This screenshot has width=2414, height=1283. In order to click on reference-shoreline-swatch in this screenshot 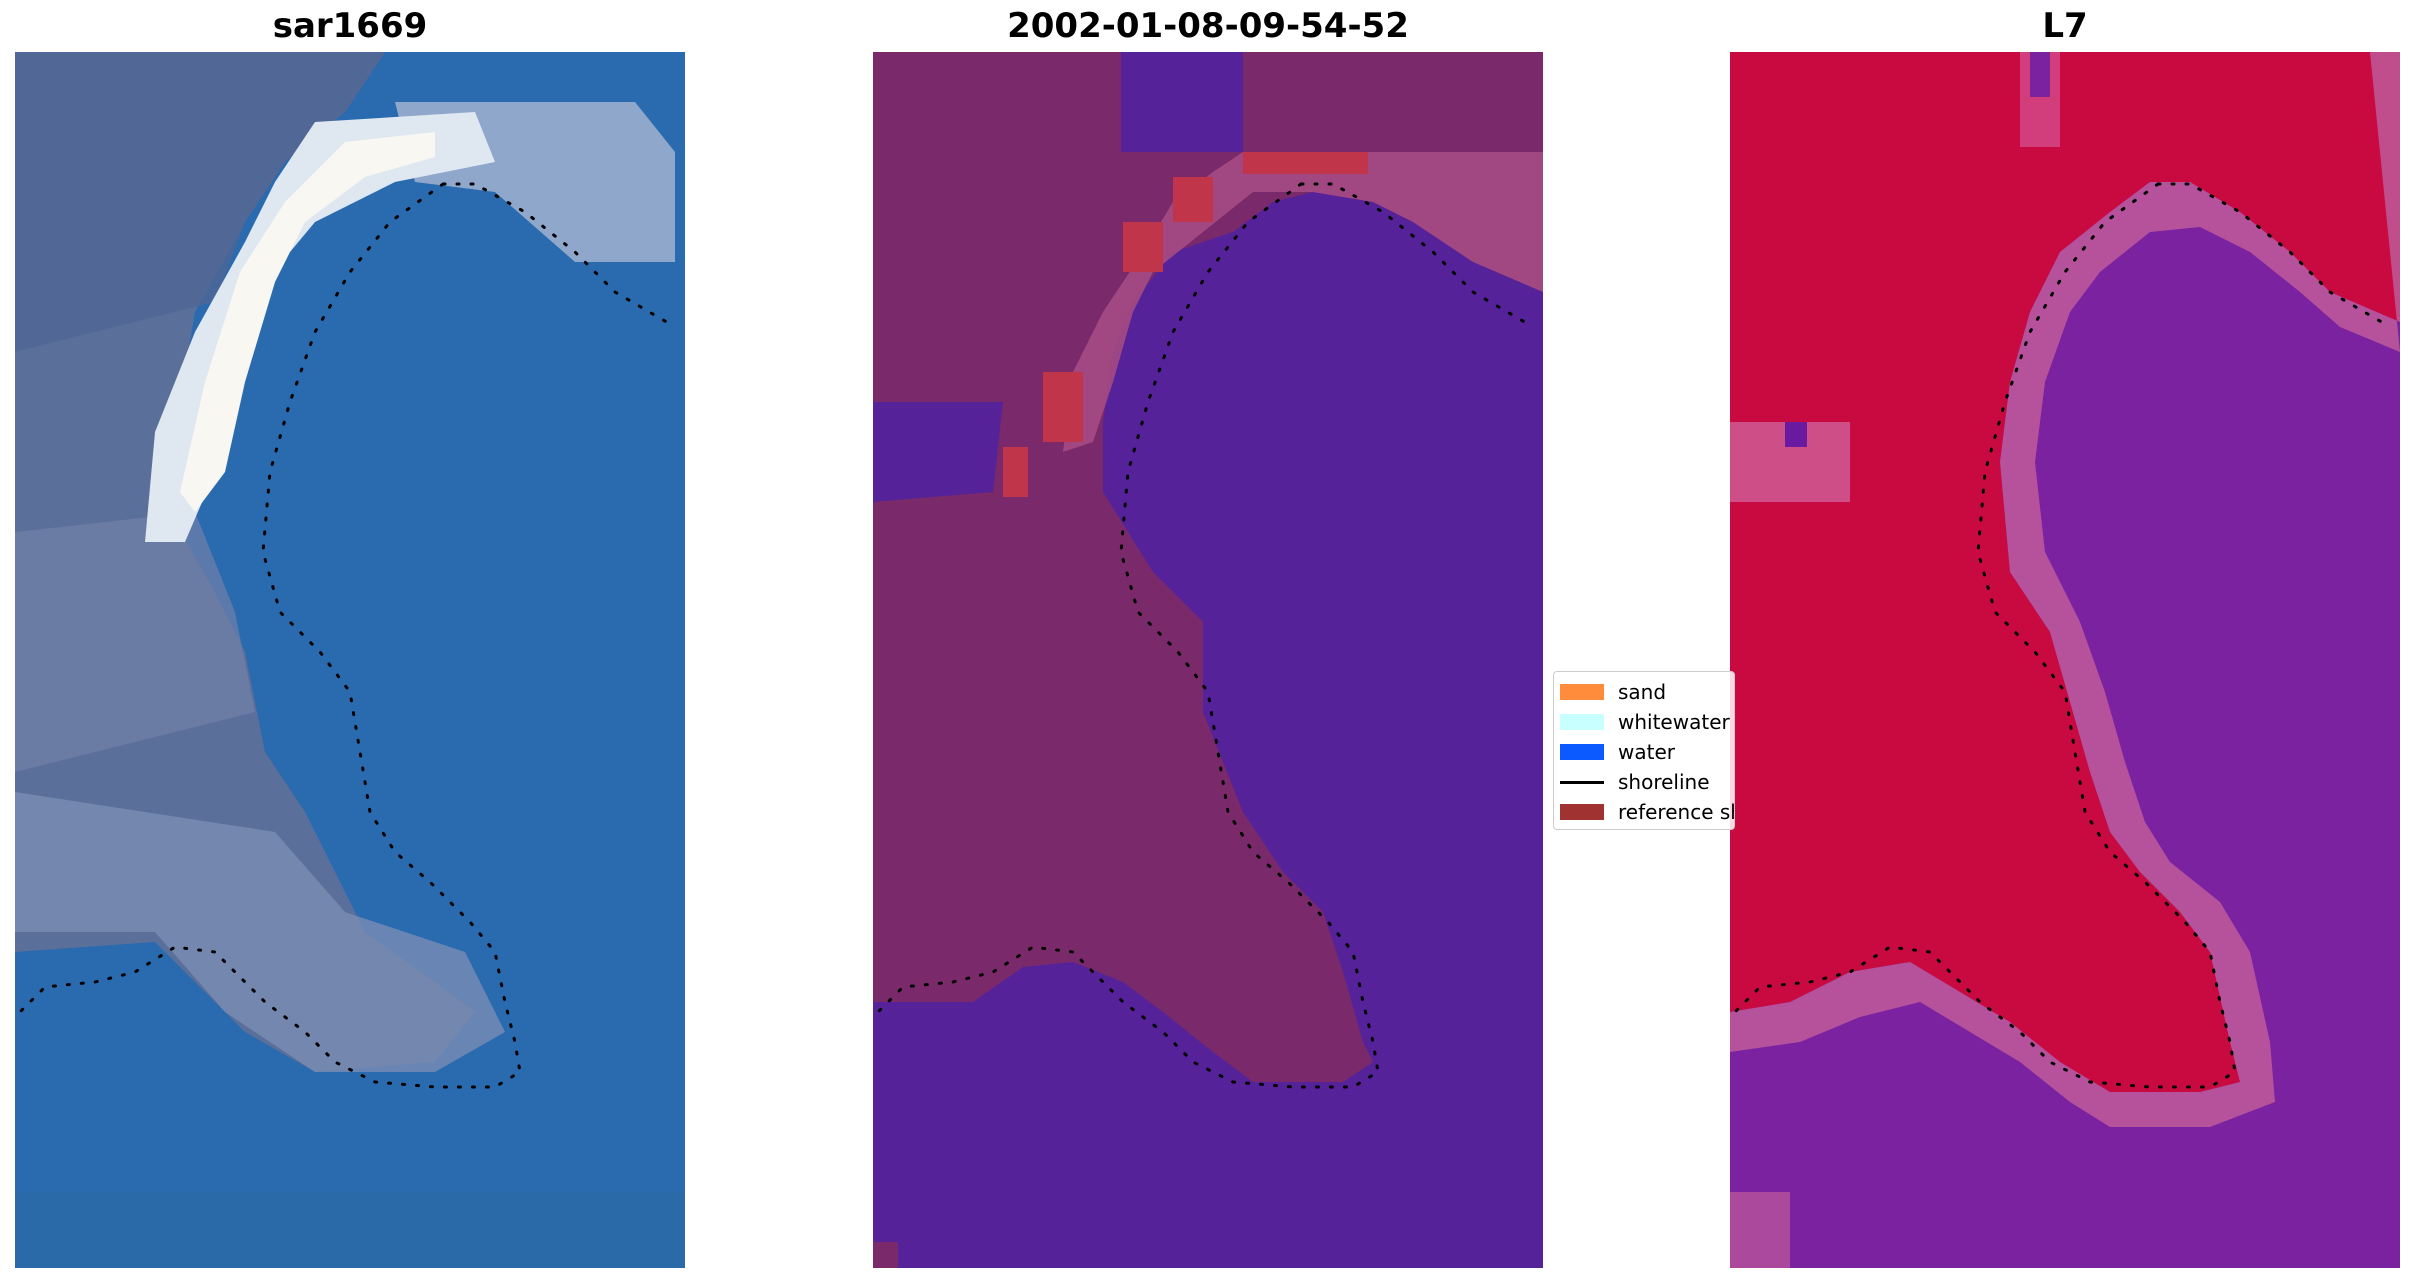, I will do `click(1582, 812)`.